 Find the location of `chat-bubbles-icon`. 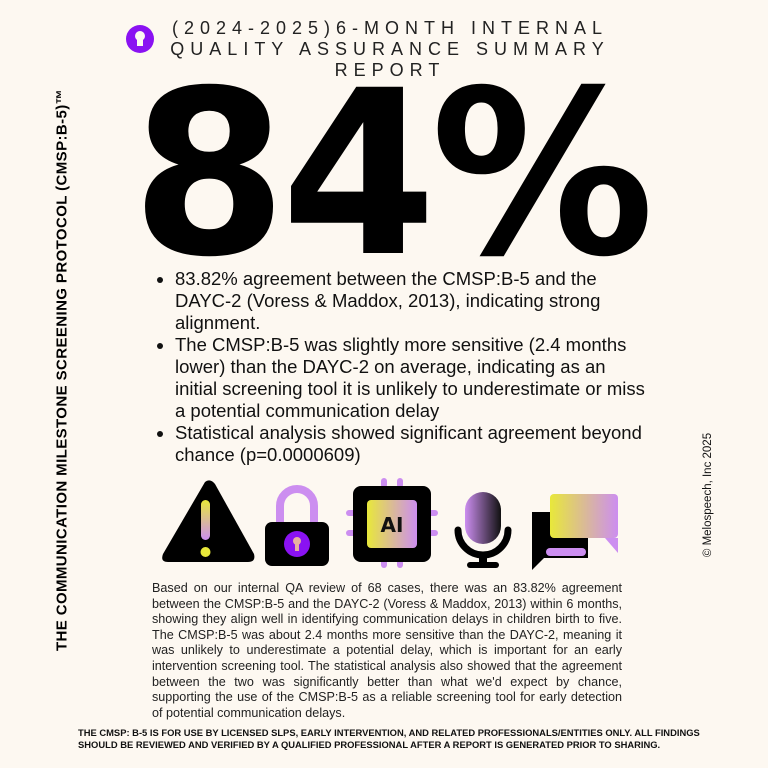

chat-bubbles-icon is located at coordinates (575, 532).